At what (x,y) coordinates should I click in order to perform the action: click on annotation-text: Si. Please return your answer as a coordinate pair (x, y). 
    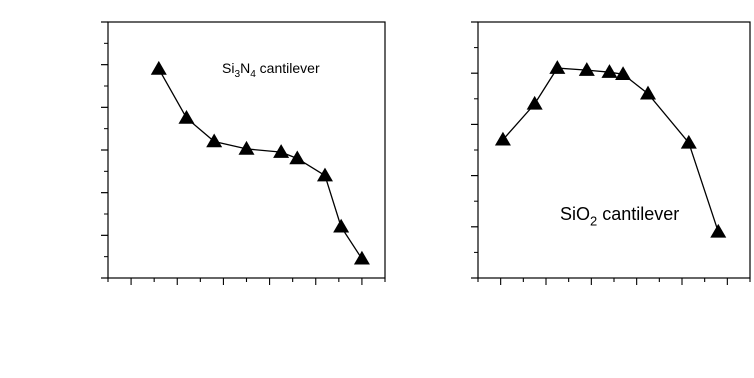
    Looking at the image, I should click on (228, 68).